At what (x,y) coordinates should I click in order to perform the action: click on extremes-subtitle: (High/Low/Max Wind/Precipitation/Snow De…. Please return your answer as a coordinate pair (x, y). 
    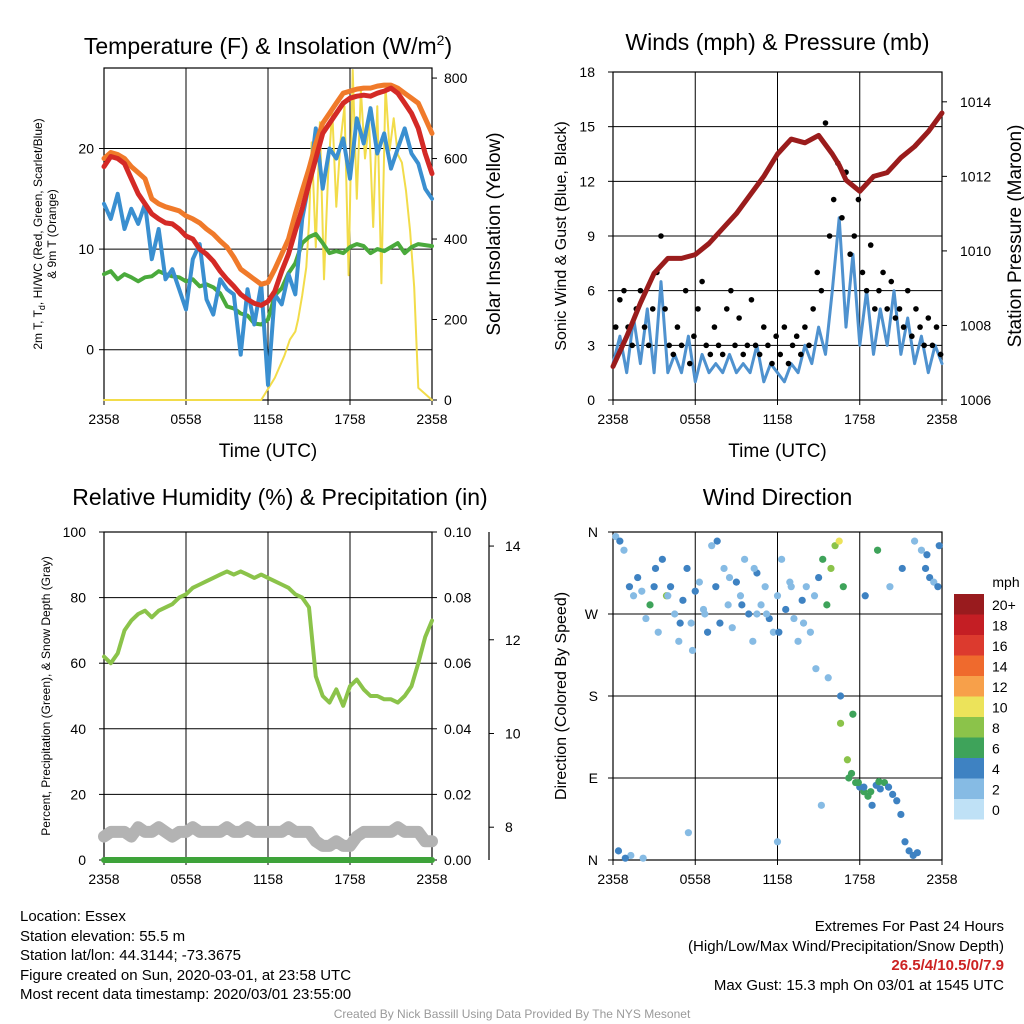
    Looking at the image, I should click on (846, 946).